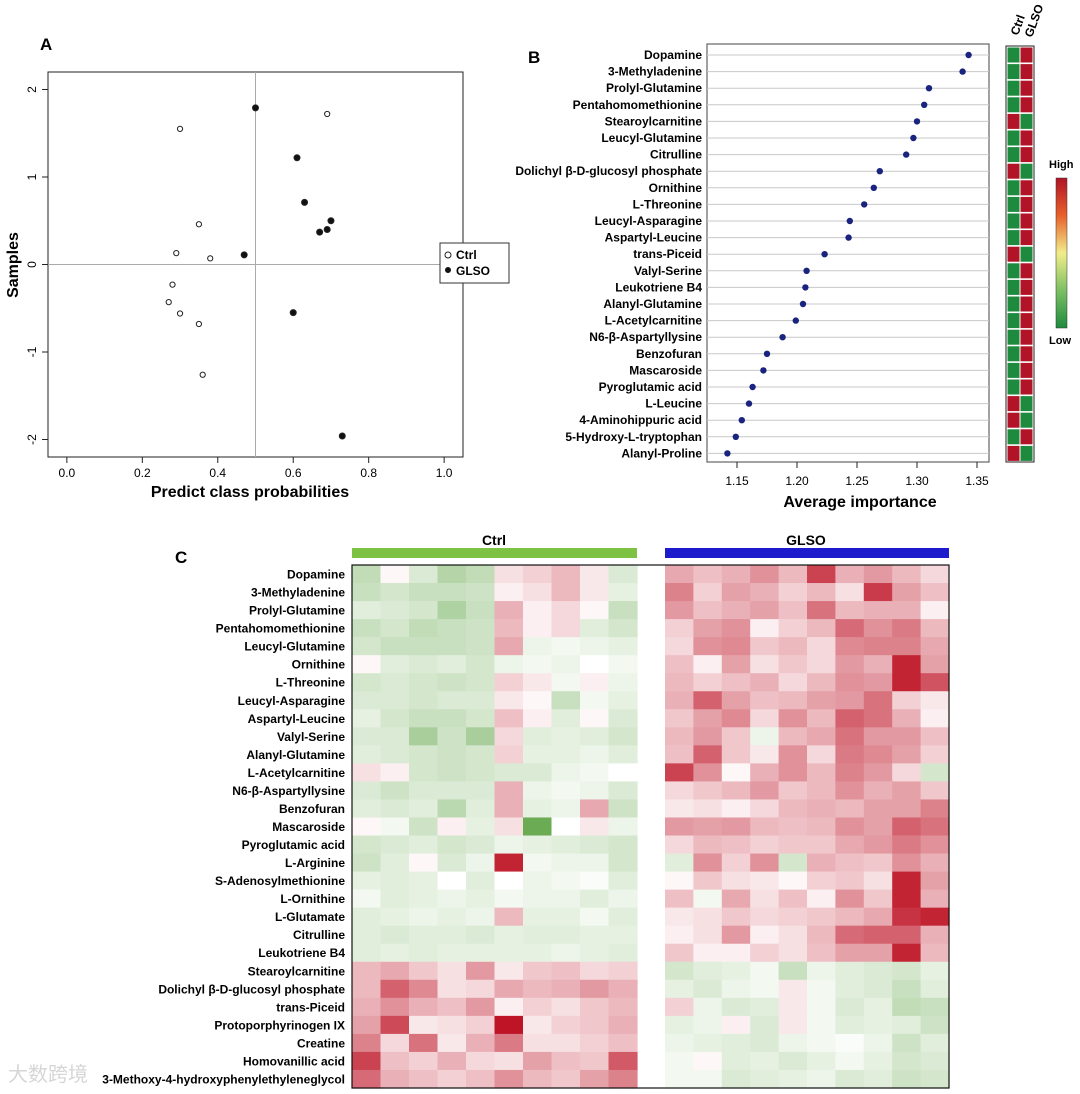 This screenshot has width=1080, height=1094. Describe the element at coordinates (859, 502) in the screenshot. I see `panel-b-x-label: Average importance` at that location.